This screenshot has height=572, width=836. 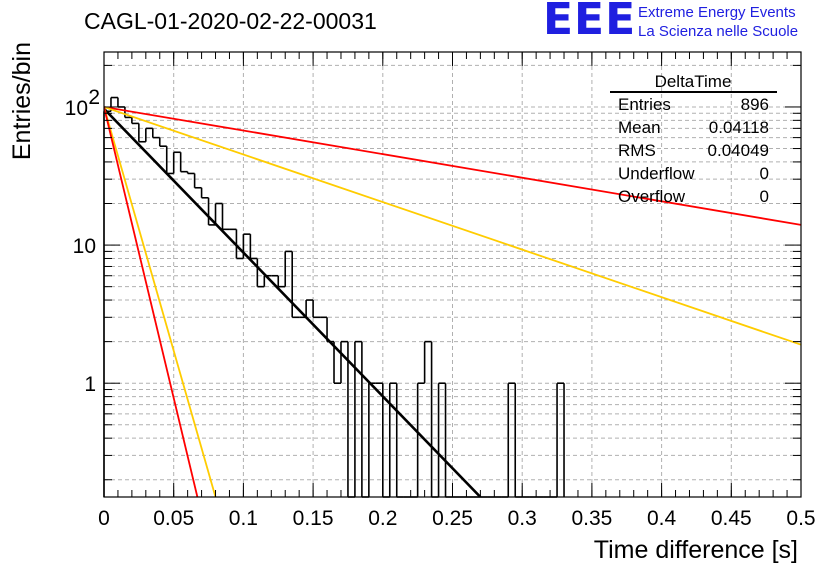 I want to click on stats-label-underflow: Underflow, so click(x=656, y=173).